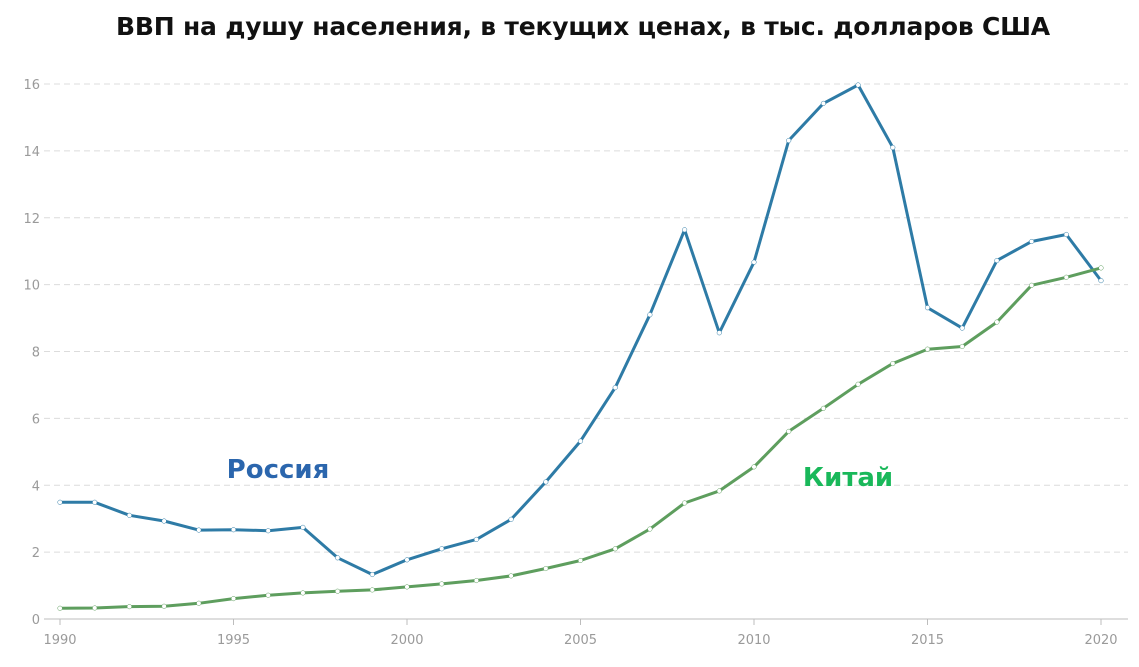  What do you see at coordinates (31, 152) in the screenshot?
I see `y-tick-label: 14` at bounding box center [31, 152].